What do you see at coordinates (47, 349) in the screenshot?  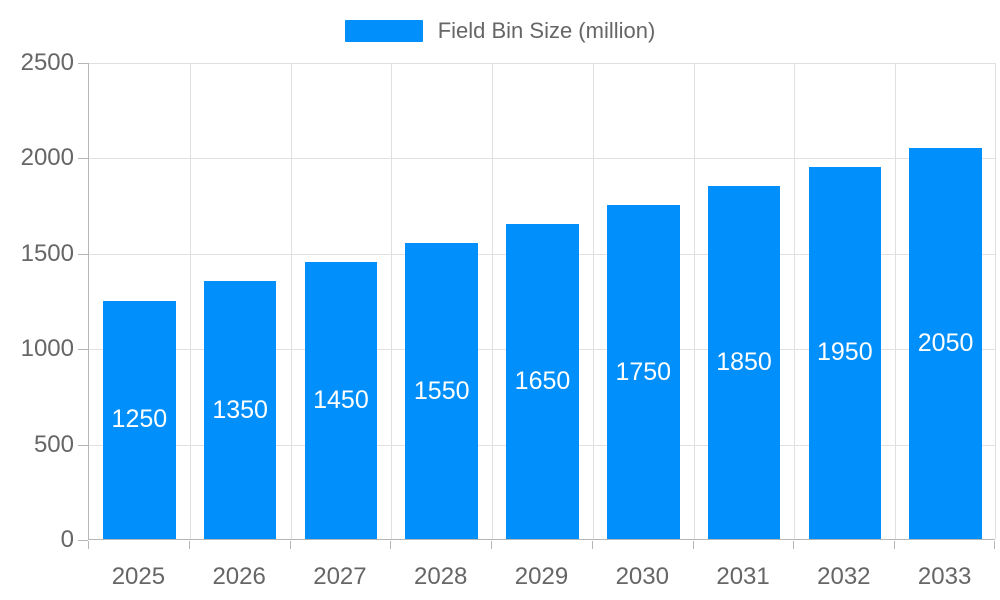 I see `y-axis-tick-label: 1000` at bounding box center [47, 349].